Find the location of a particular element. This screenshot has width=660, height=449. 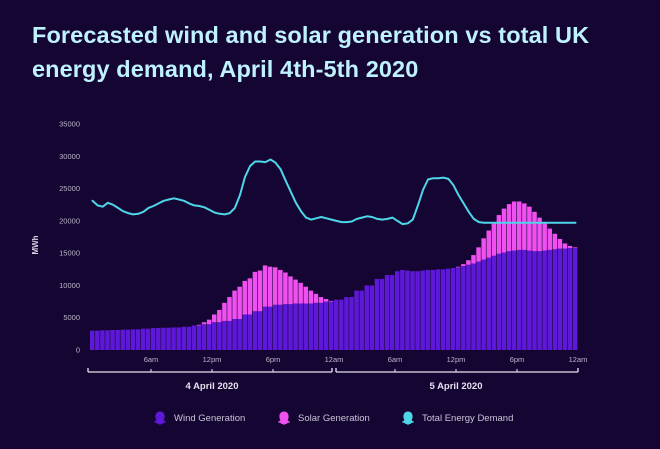

y-tick-label: 10000 is located at coordinates (69, 285).